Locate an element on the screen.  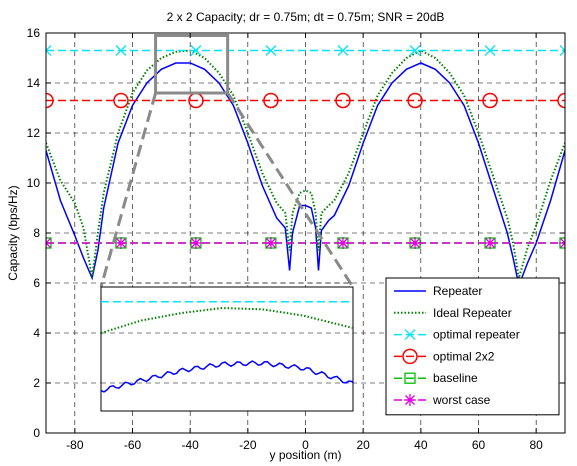
y-tick-label: 10 is located at coordinates (34, 183).